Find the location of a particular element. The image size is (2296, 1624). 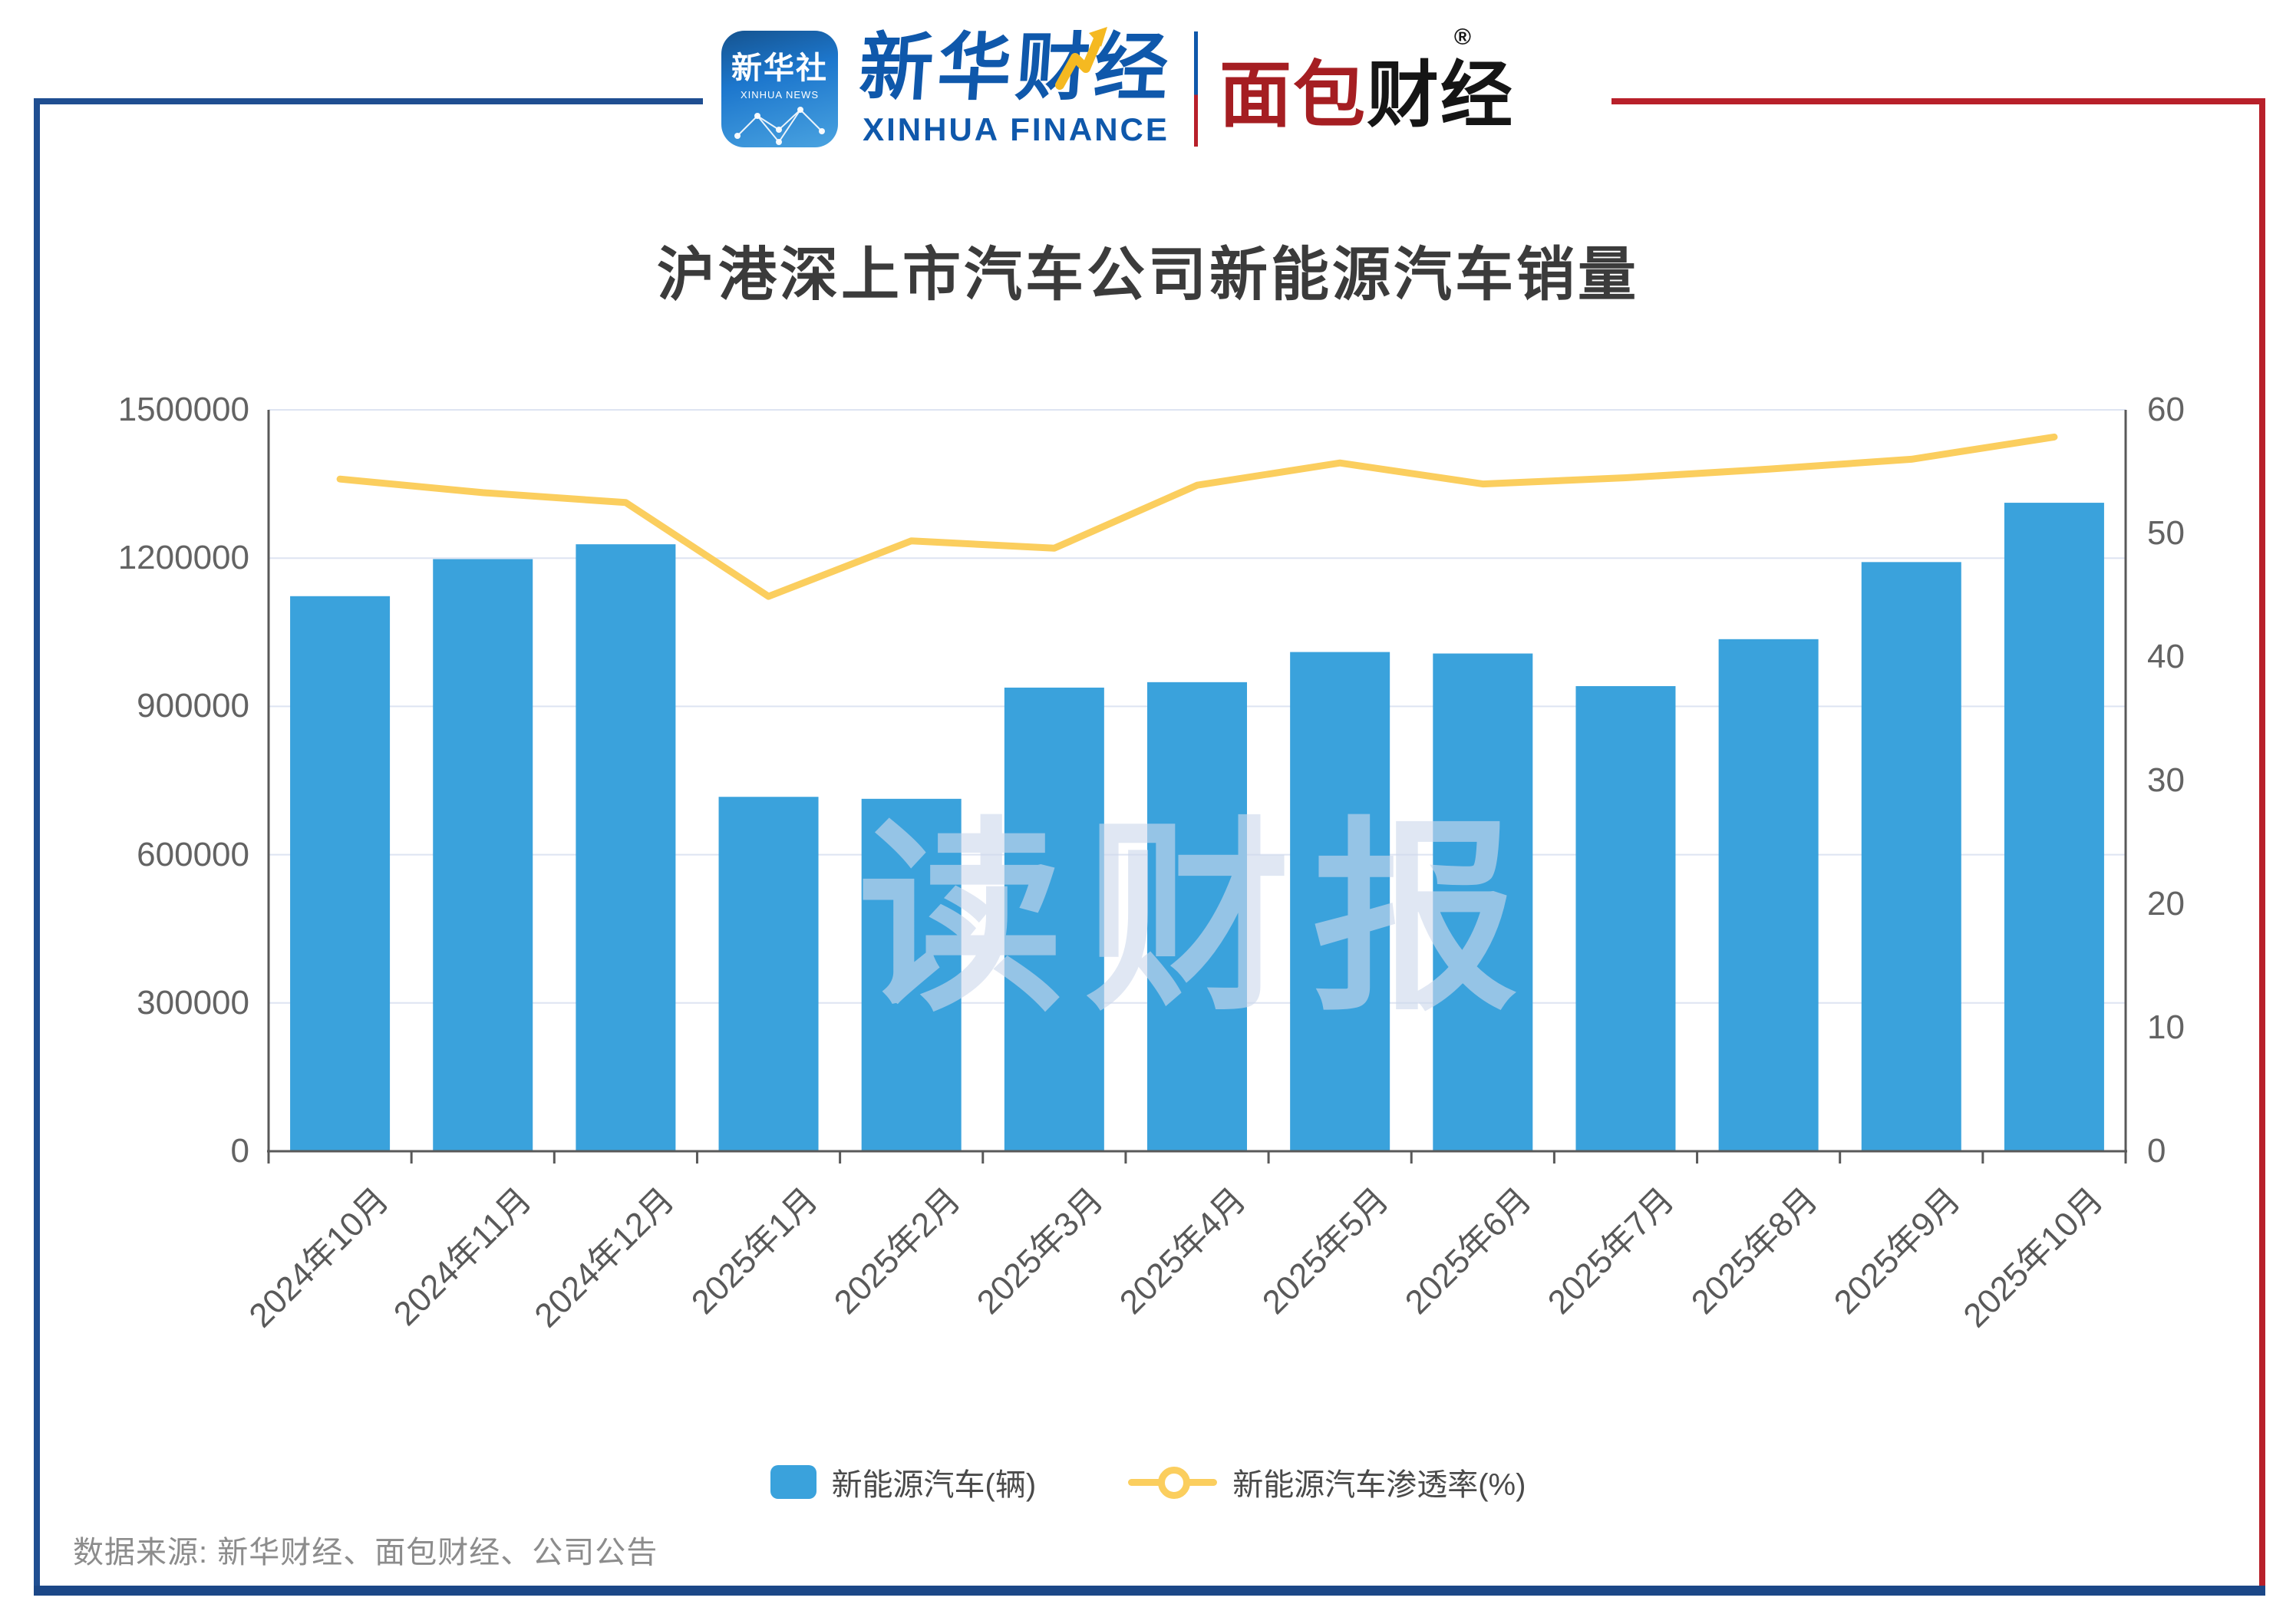

frame-right-border is located at coordinates (2262, 843).